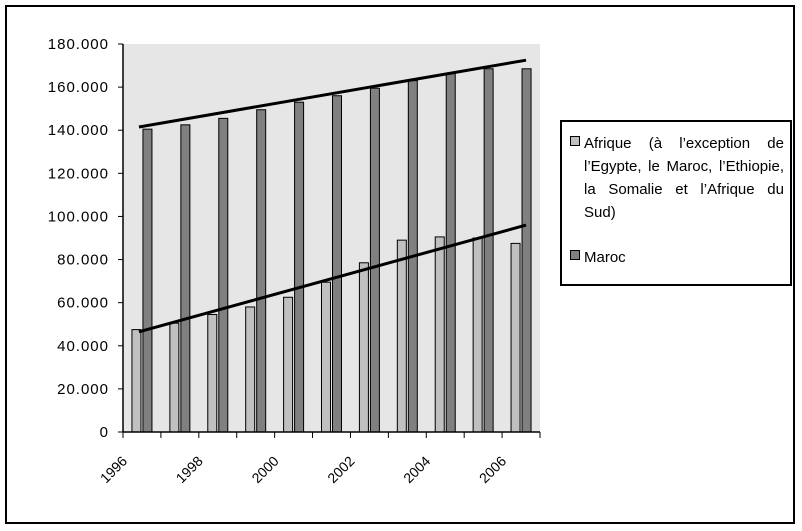  What do you see at coordinates (492, 469) in the screenshot?
I see `x-tick-label: 2006` at bounding box center [492, 469].